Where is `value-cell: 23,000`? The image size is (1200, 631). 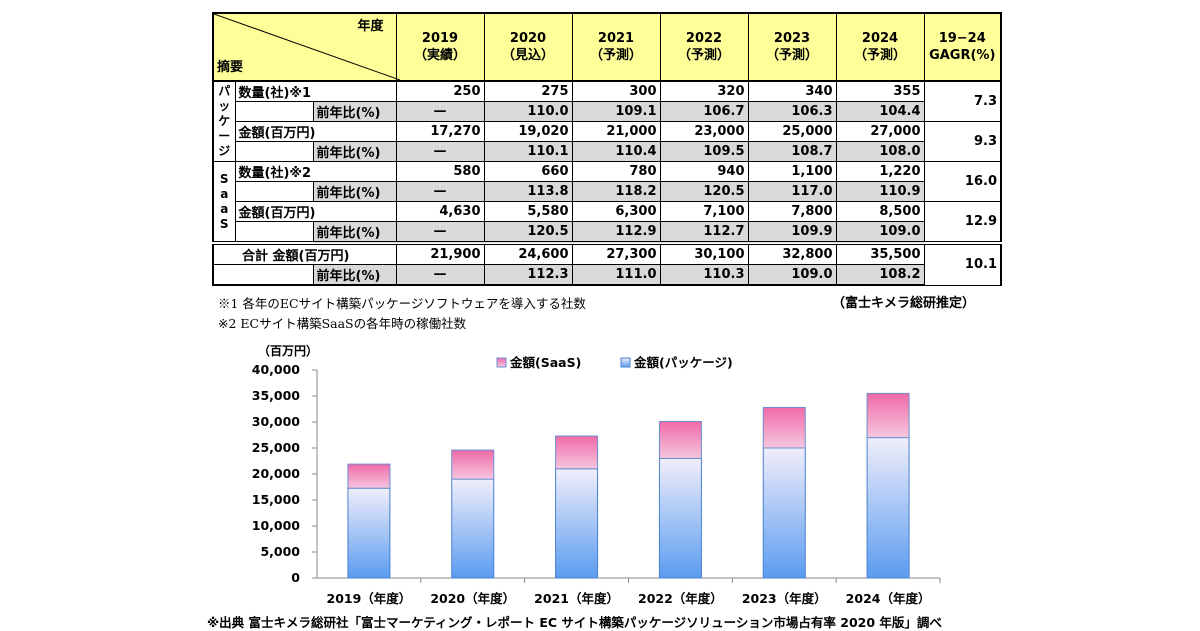
value-cell: 23,000 is located at coordinates (704, 131).